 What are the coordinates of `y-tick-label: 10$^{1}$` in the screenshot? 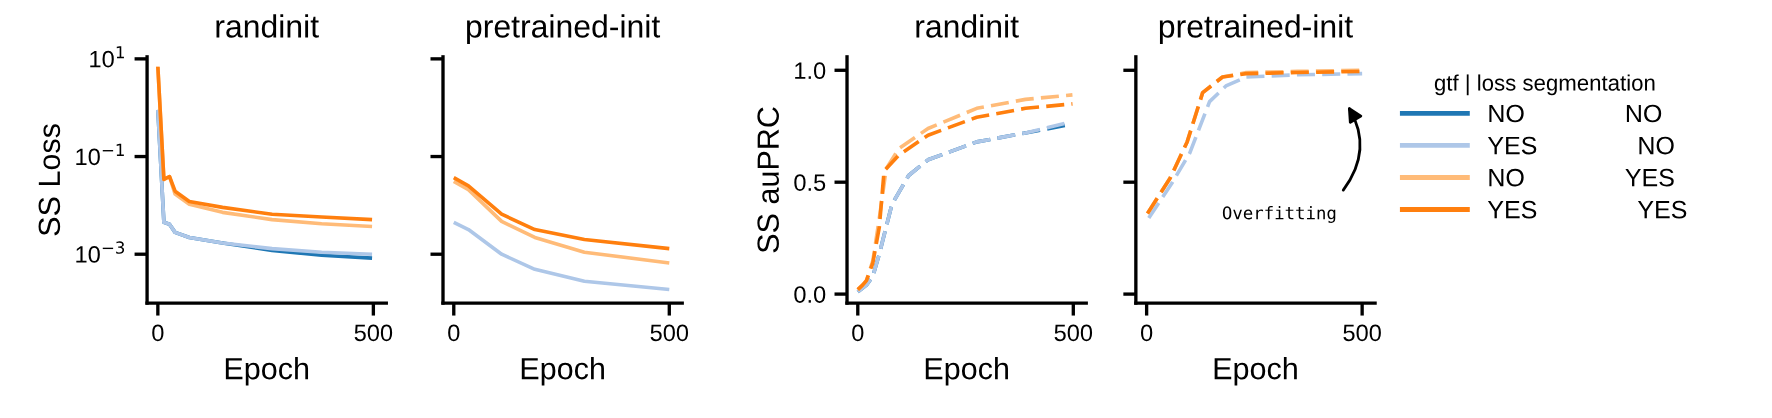 It's located at (107, 57).